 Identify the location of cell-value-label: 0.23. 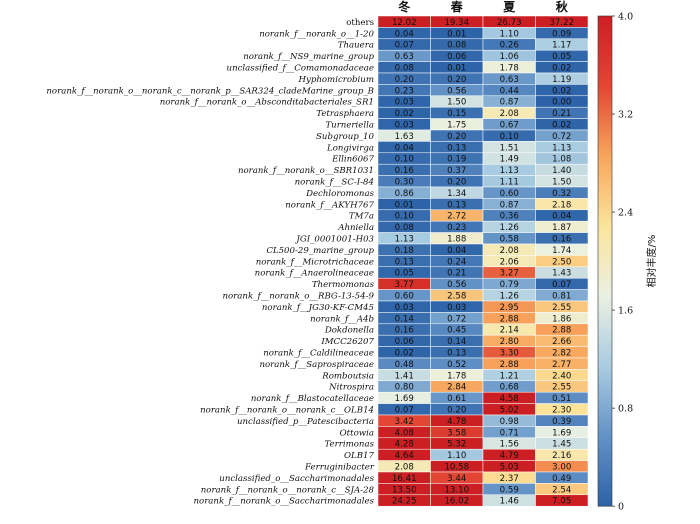
(456, 228).